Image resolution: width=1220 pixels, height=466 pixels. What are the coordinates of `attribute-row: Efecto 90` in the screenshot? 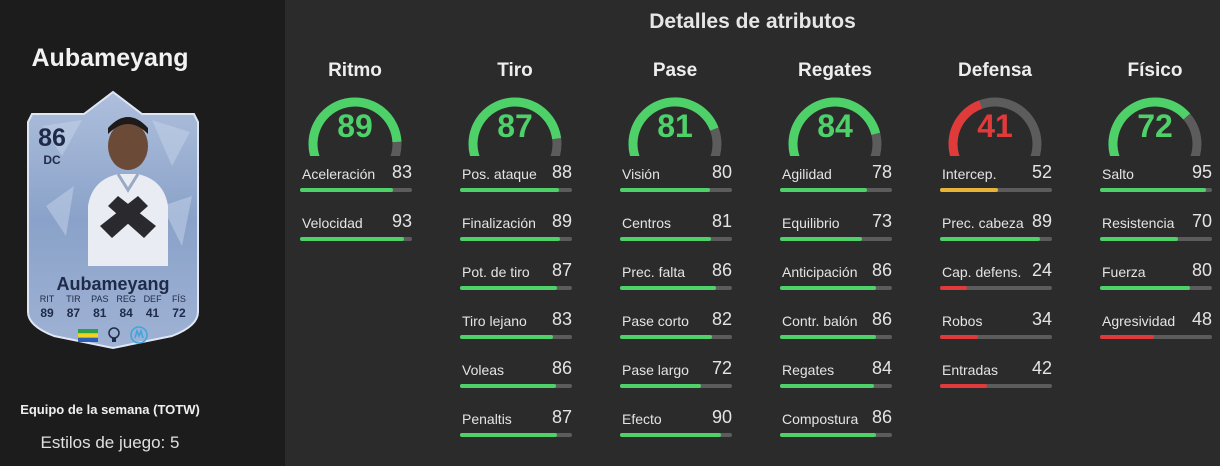 It's located at (676, 425).